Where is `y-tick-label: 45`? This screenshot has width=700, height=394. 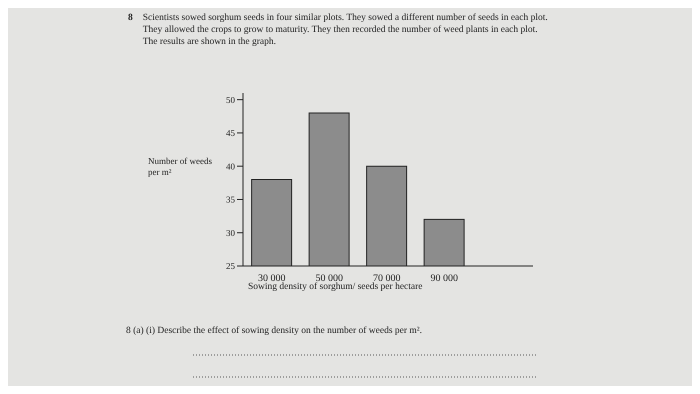 y-tick-label: 45 is located at coordinates (231, 133).